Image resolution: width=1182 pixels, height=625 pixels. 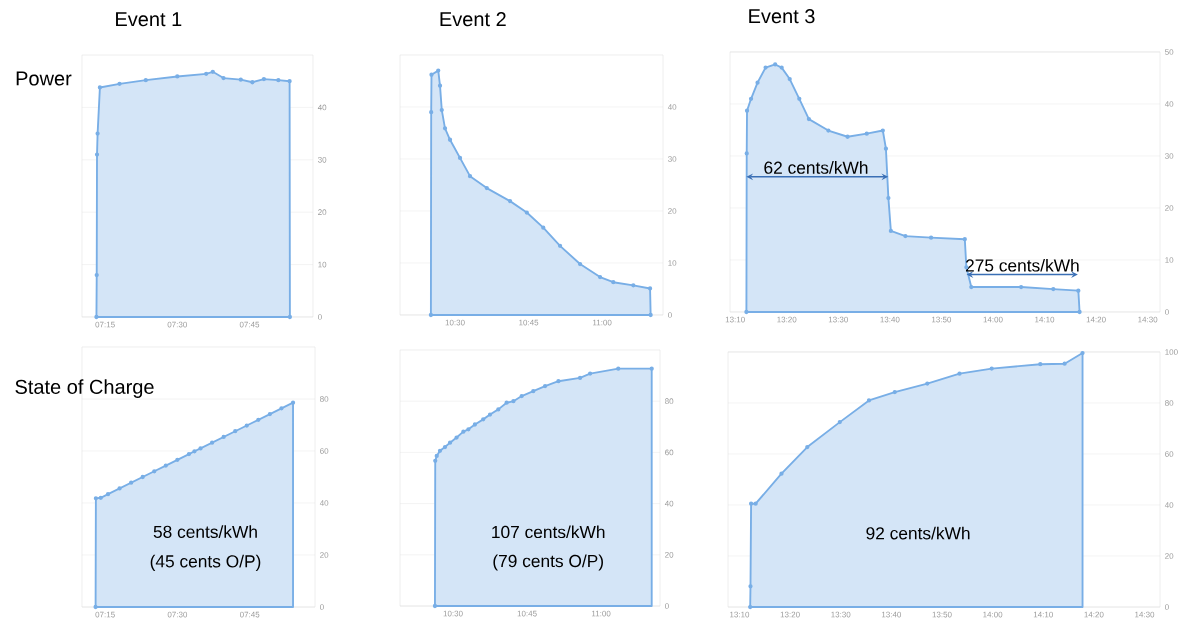 What do you see at coordinates (105, 614) in the screenshot?
I see `x-tick-label: 07:15` at bounding box center [105, 614].